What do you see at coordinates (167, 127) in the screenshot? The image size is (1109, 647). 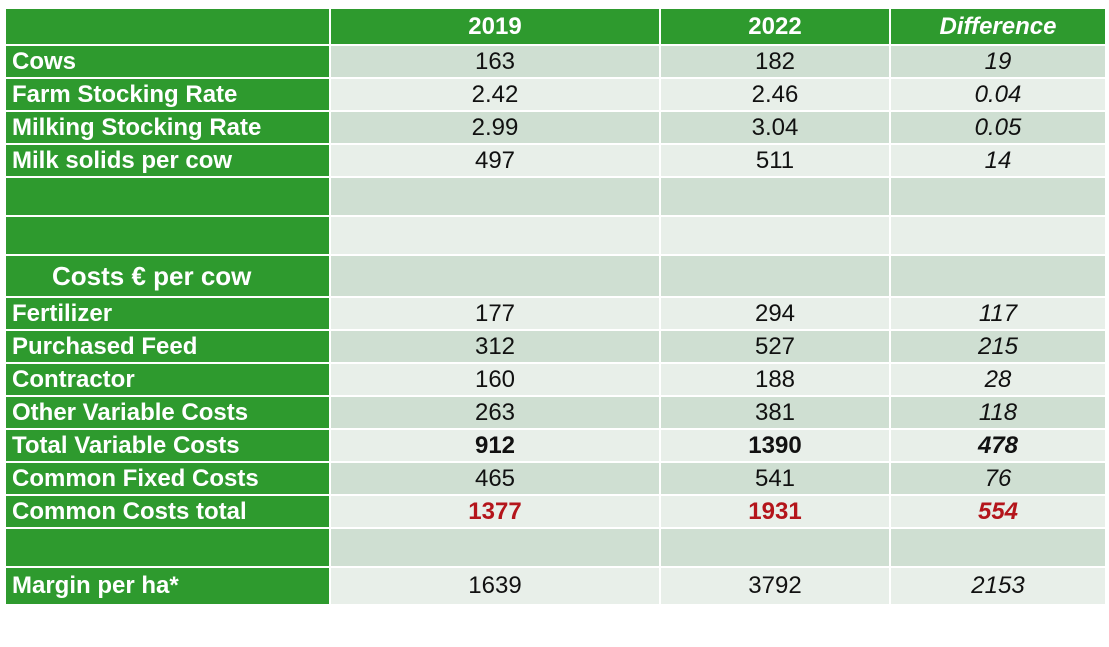 I see `row-label: Milking Stocking Rate` at bounding box center [167, 127].